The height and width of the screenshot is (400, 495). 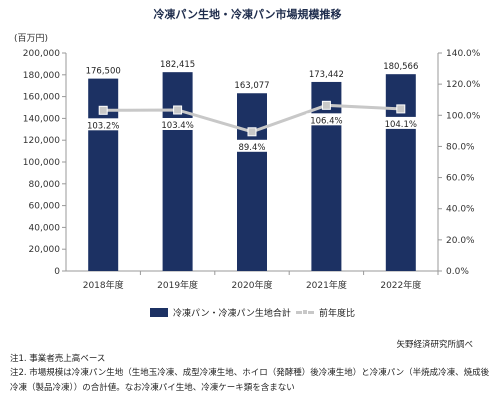 I want to click on right-tick-label: 80.0%, so click(x=460, y=147).